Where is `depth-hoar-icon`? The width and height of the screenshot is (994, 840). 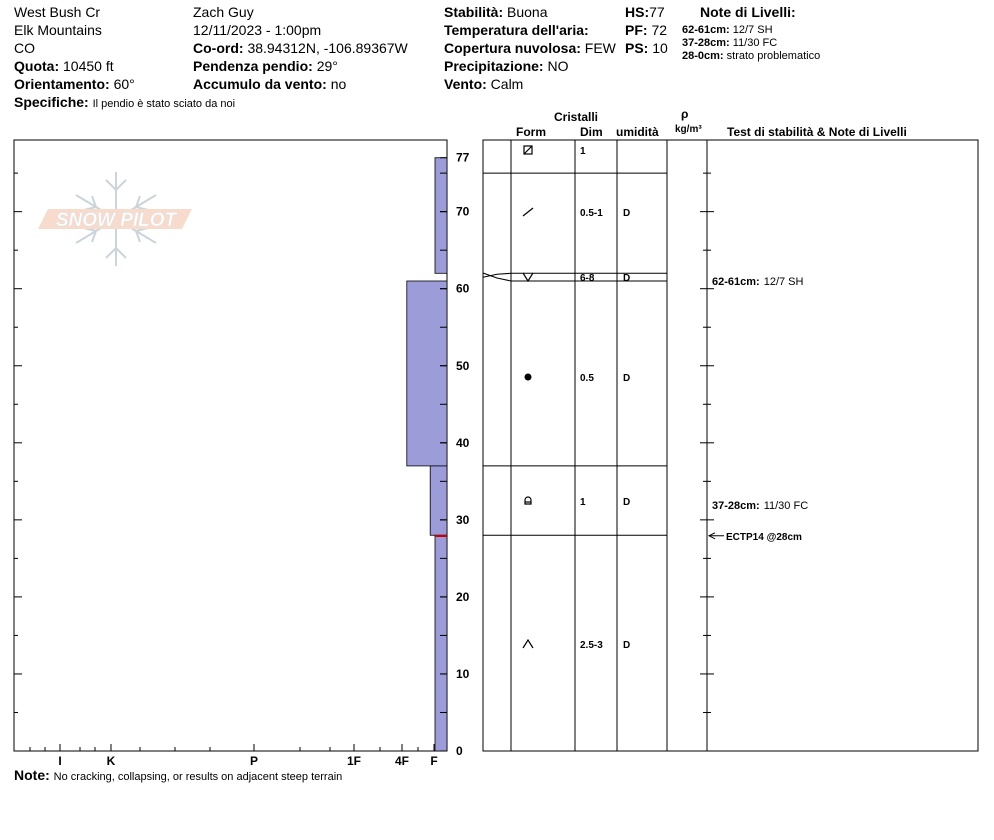 depth-hoar-icon is located at coordinates (528, 643).